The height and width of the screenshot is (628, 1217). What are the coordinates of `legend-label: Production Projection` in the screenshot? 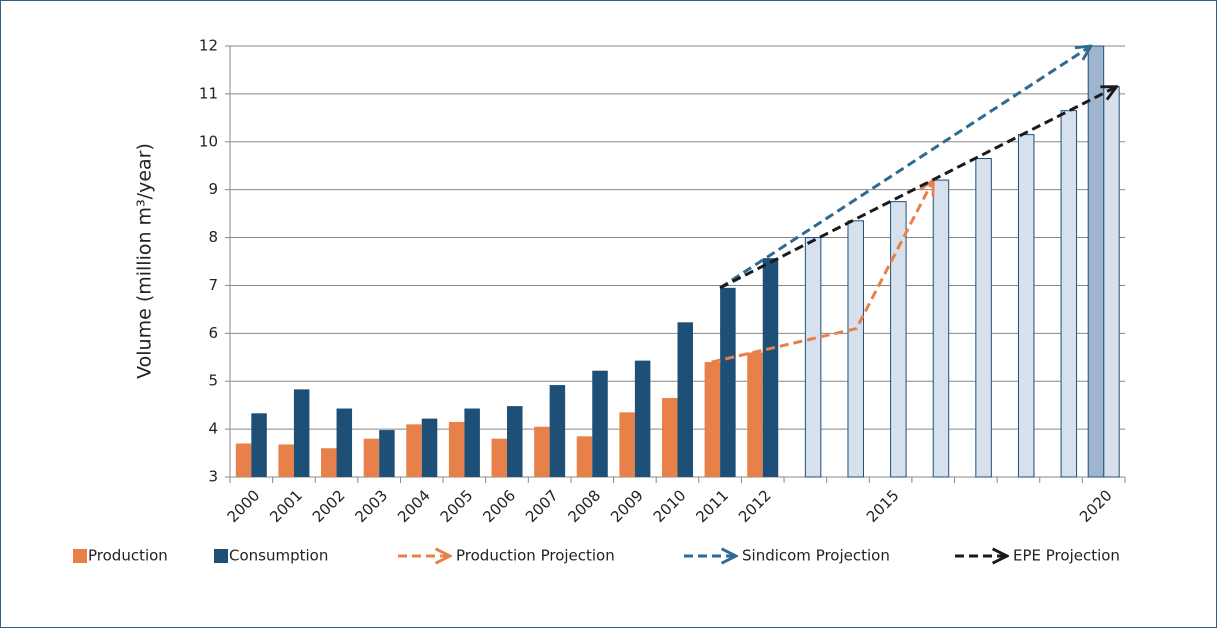 It's located at (535, 556).